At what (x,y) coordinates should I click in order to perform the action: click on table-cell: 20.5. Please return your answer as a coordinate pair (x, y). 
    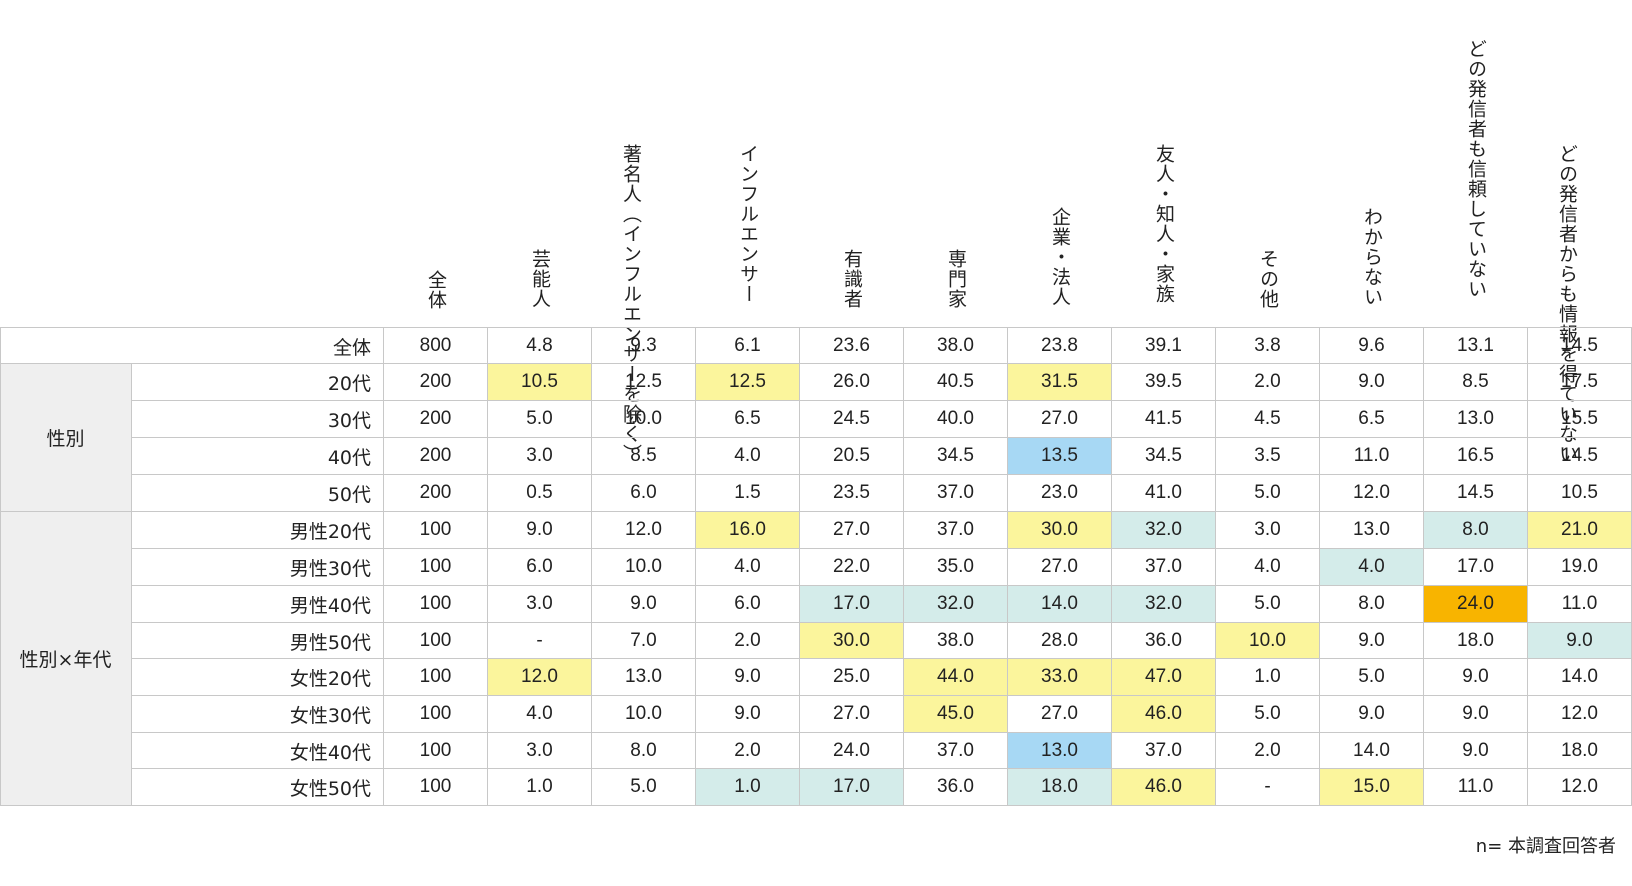
    Looking at the image, I should click on (852, 455).